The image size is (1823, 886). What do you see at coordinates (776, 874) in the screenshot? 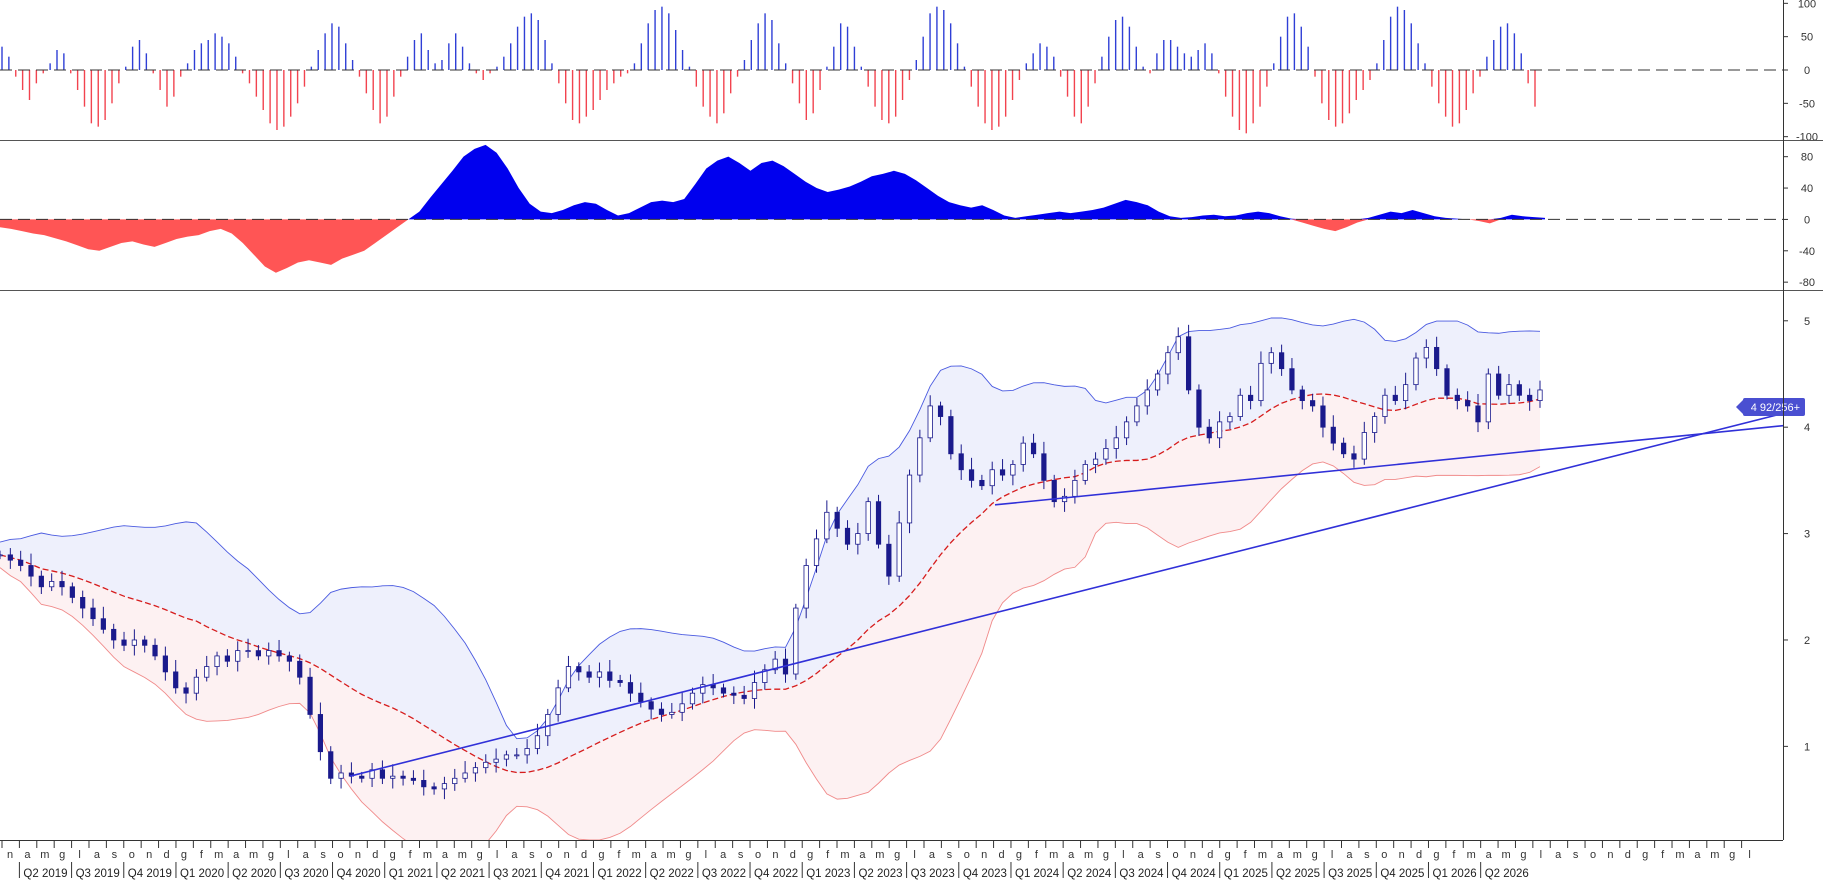
I see `quarter-label: Q4 2022` at bounding box center [776, 874].